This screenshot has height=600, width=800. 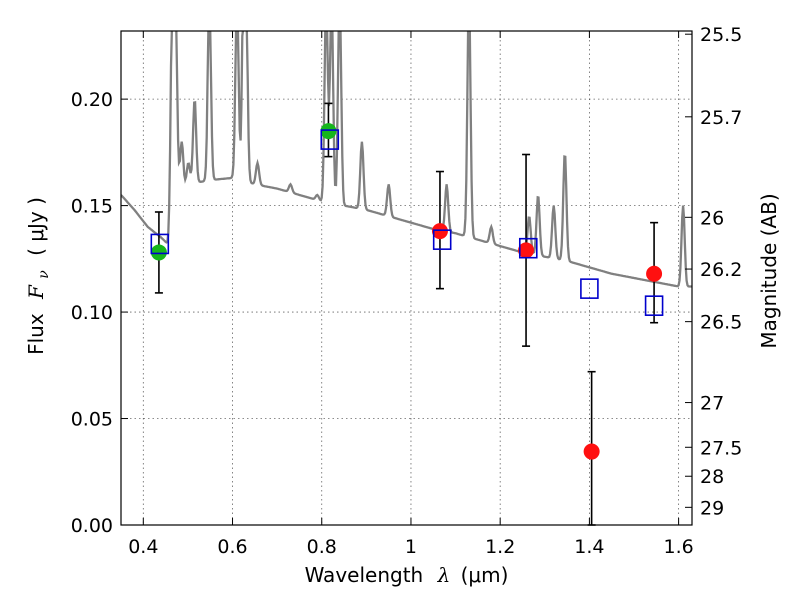 What do you see at coordinates (243, 198) in the screenshot?
I see `series-green-points` at bounding box center [243, 198].